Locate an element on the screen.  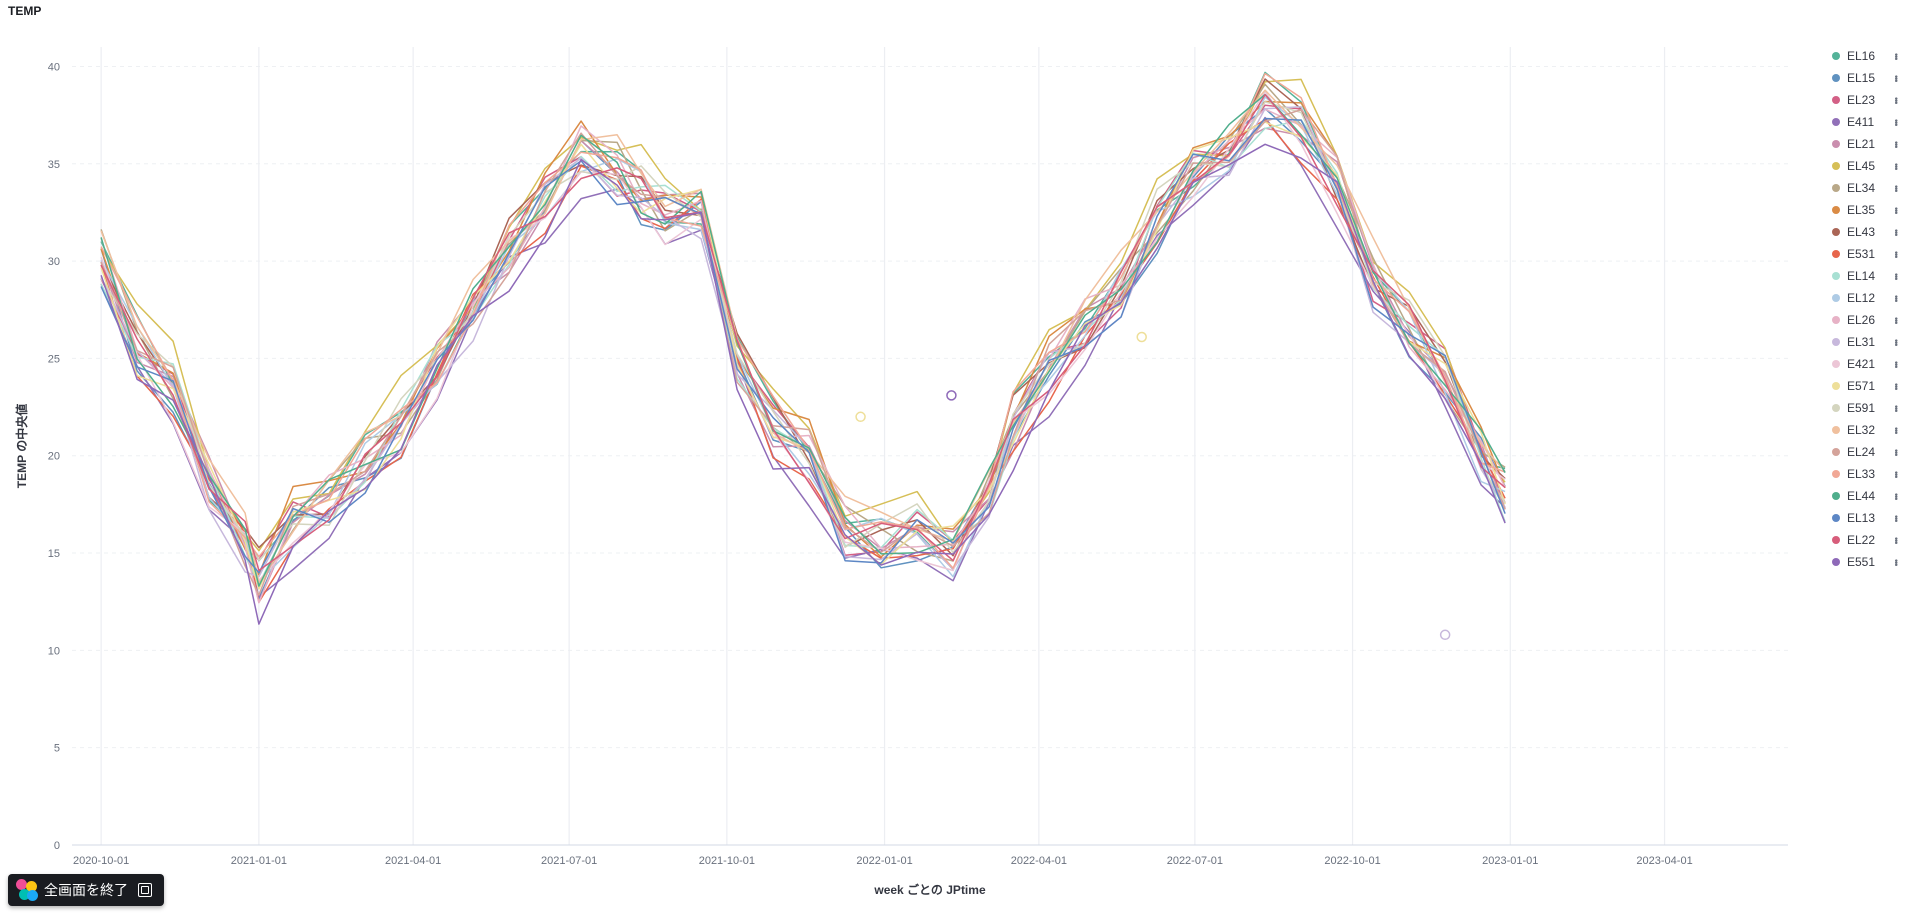
legend-item-el34: EL34 ••• is located at coordinates (1876, 188).